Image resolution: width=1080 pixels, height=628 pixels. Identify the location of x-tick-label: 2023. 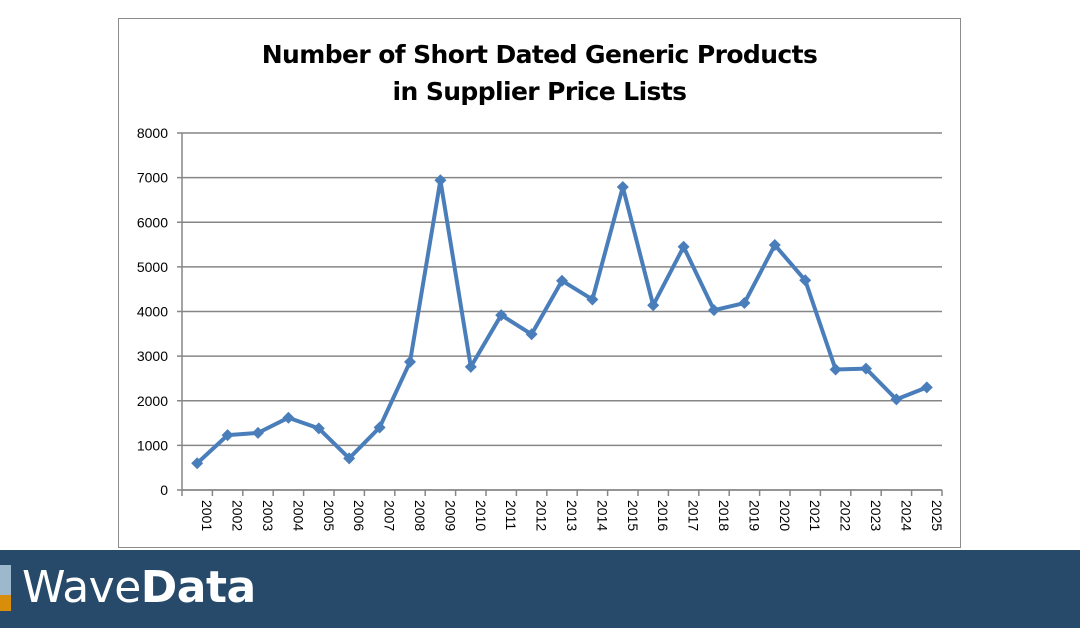
(876, 515).